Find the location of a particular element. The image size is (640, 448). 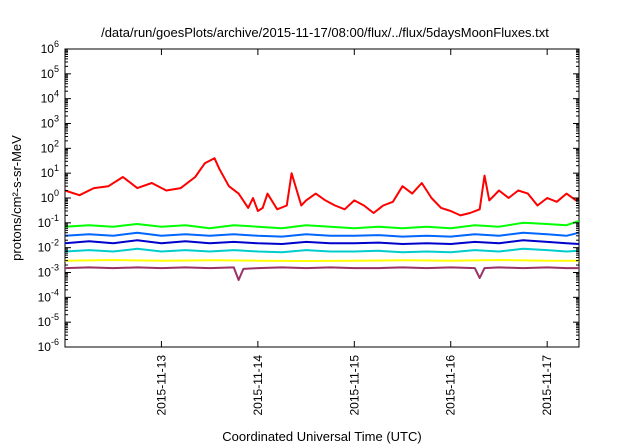

y-tick-label: 10⁻¹ is located at coordinates (48, 221).